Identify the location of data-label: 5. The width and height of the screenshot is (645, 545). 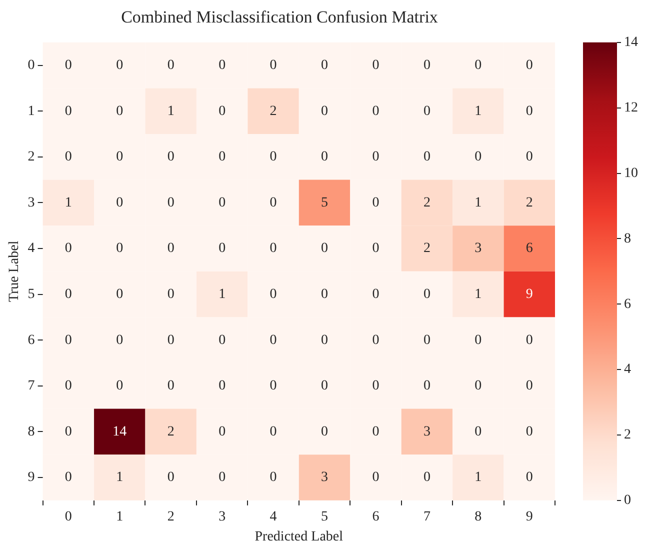
(324, 202).